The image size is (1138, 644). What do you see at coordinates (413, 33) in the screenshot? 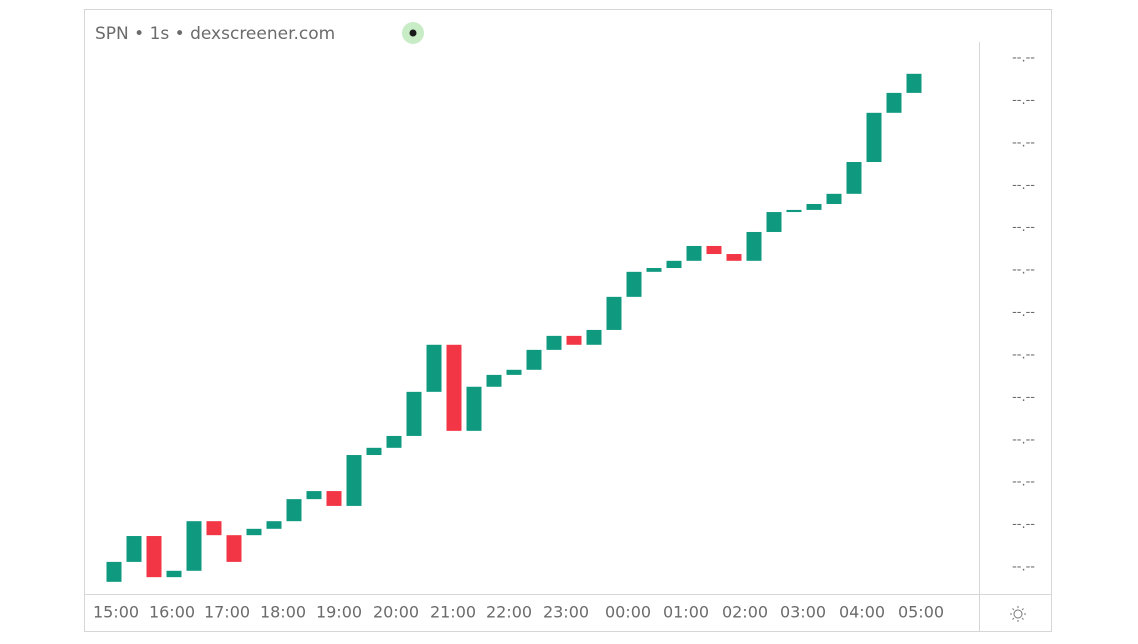
I see `status-dot` at bounding box center [413, 33].